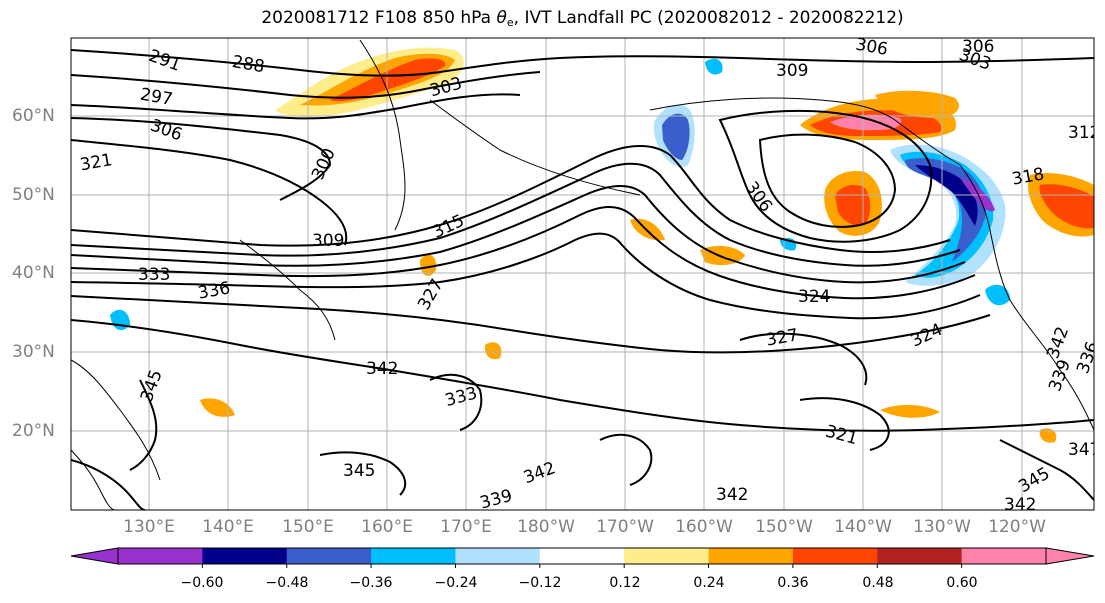  Describe the element at coordinates (33, 352) in the screenshot. I see `lat-label-30n: 30°N` at that location.